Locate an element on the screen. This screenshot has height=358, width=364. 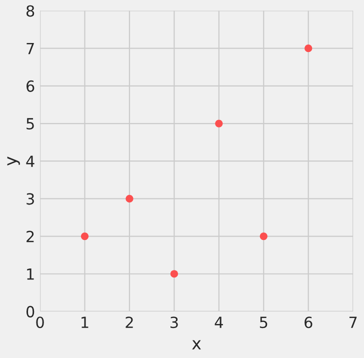
x-tick-label: 0 is located at coordinates (40, 322).